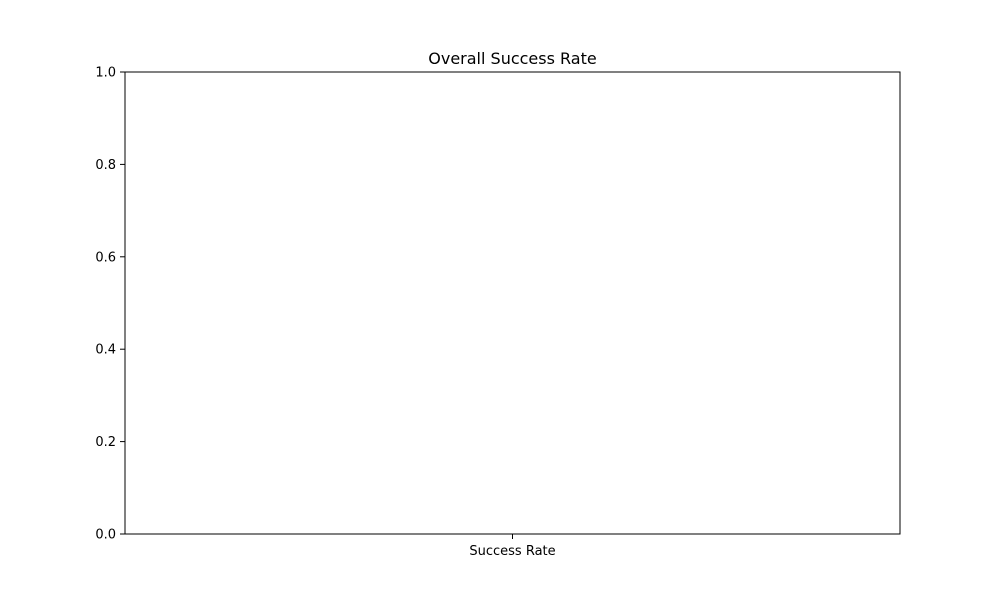 The height and width of the screenshot is (604, 1000). What do you see at coordinates (512, 551) in the screenshot?
I see `x-tick-label: Success Rate` at bounding box center [512, 551].